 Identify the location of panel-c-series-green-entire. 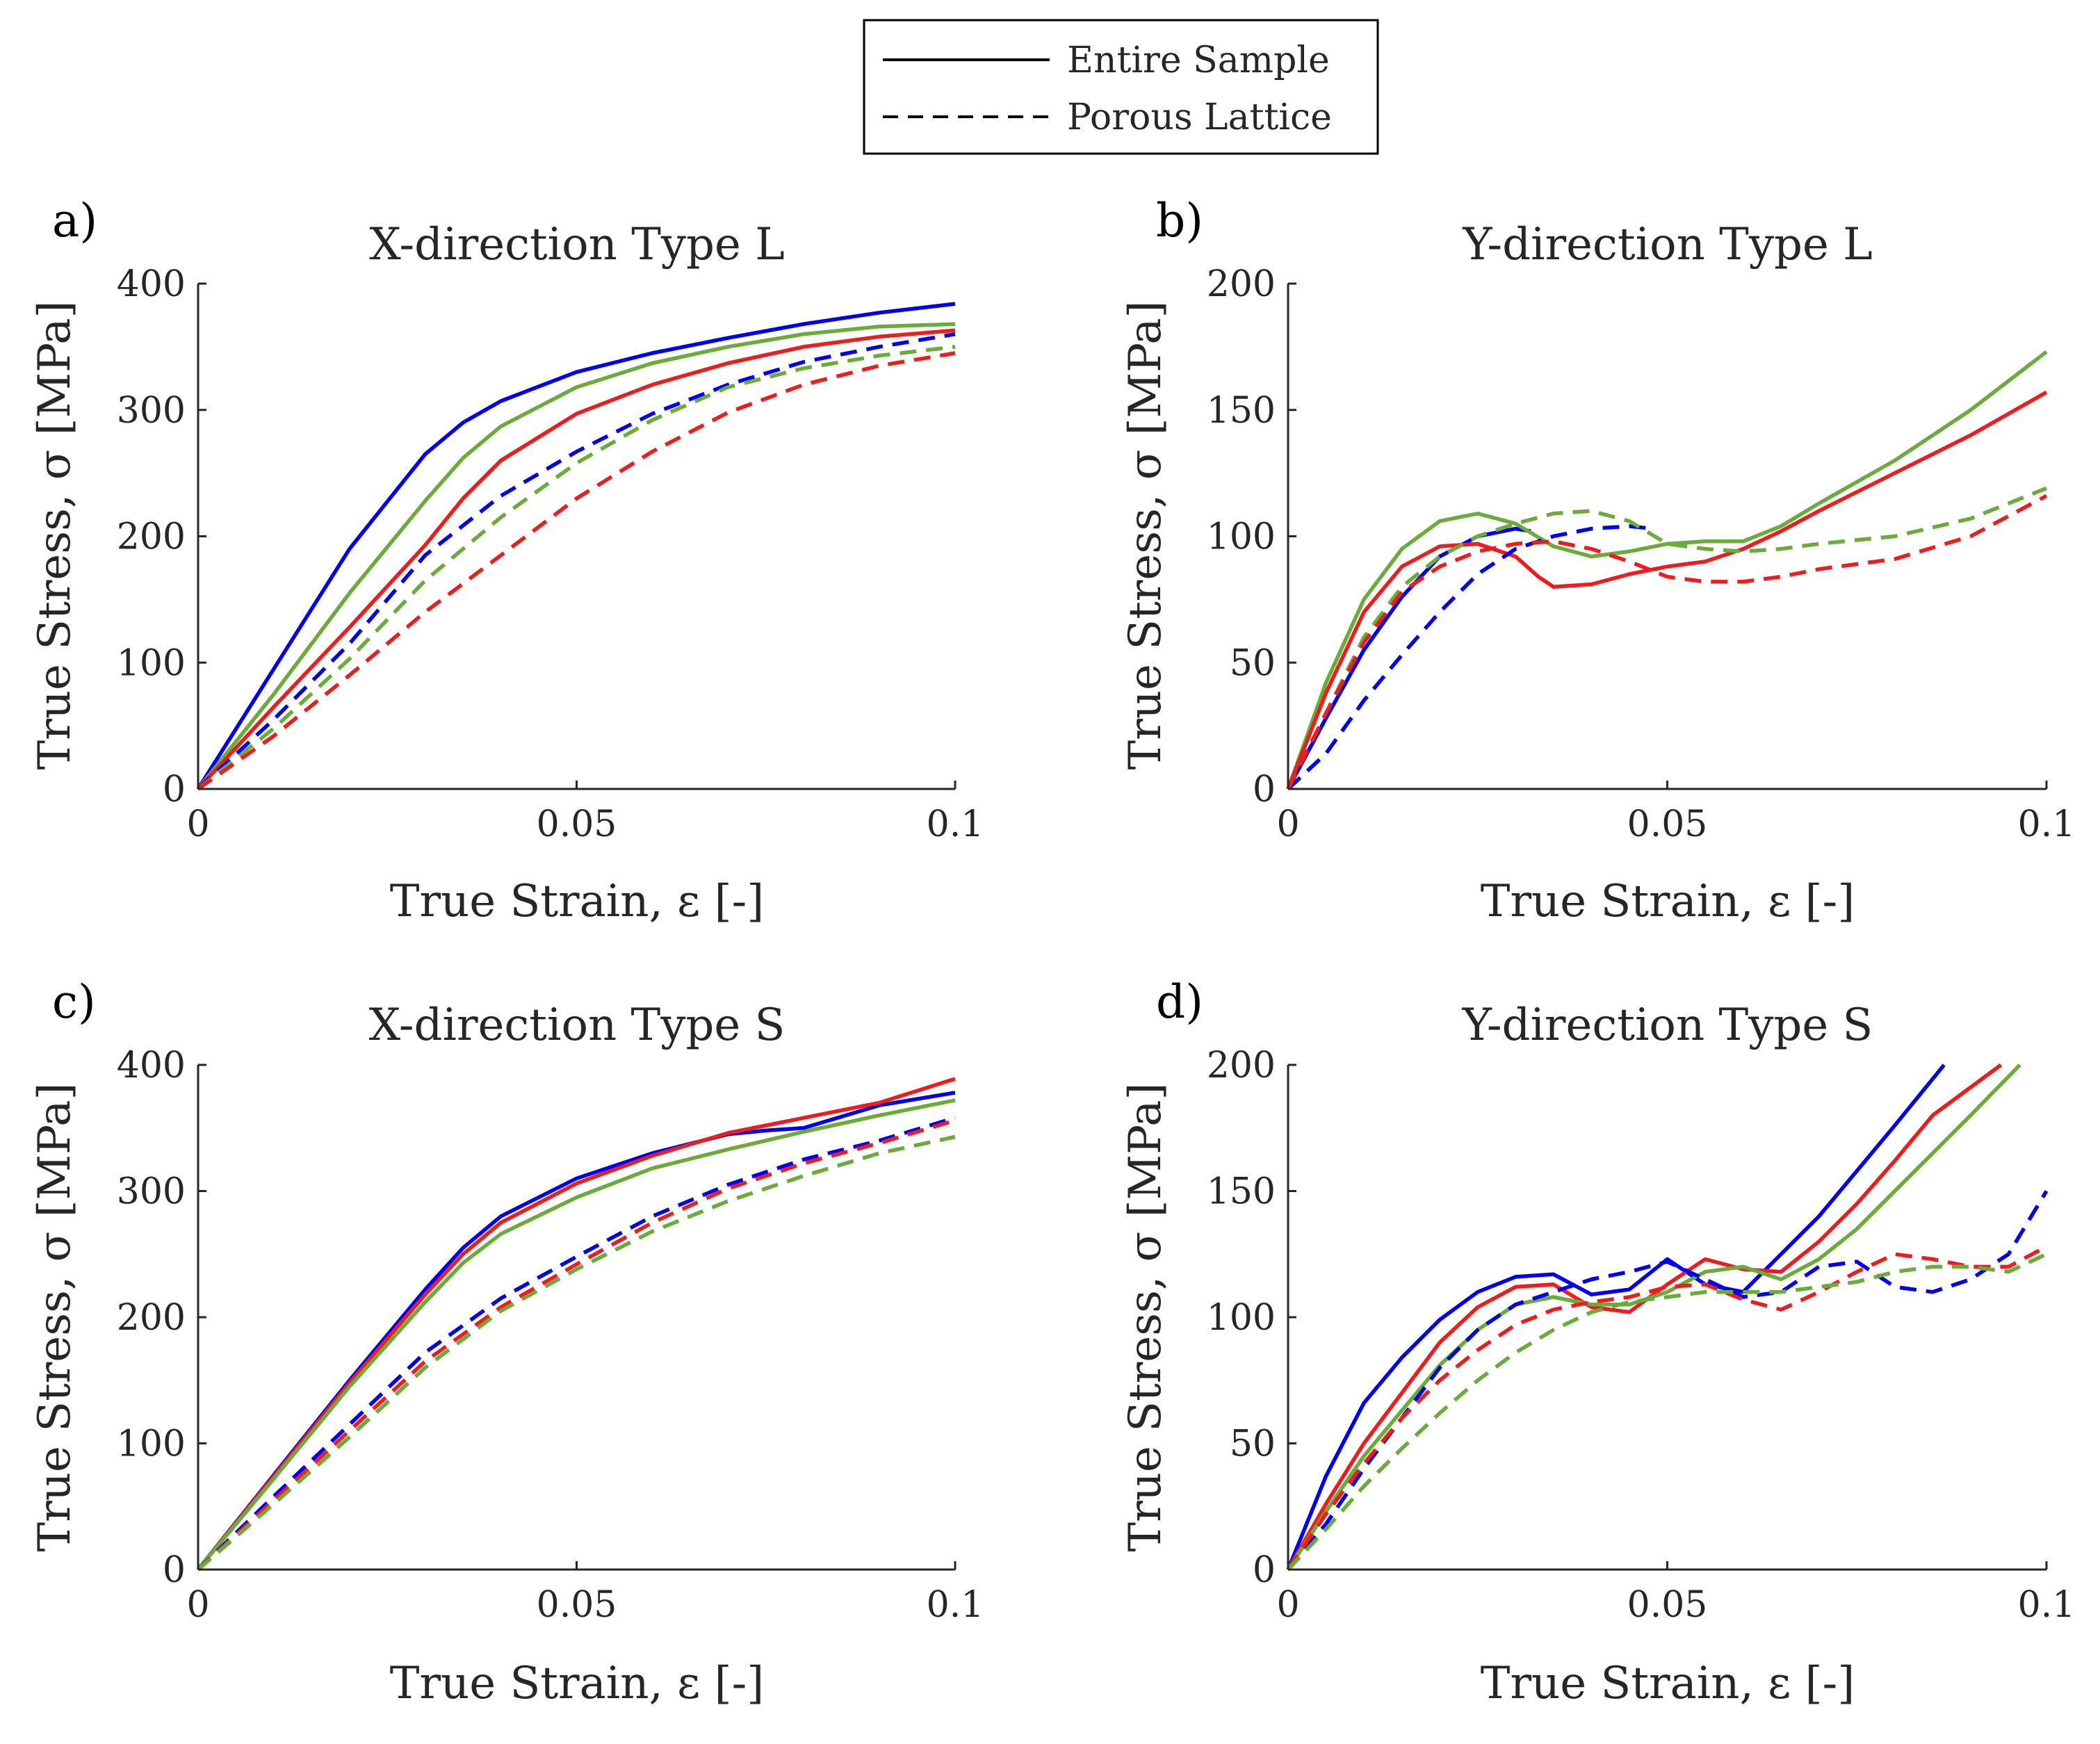
(576, 1334).